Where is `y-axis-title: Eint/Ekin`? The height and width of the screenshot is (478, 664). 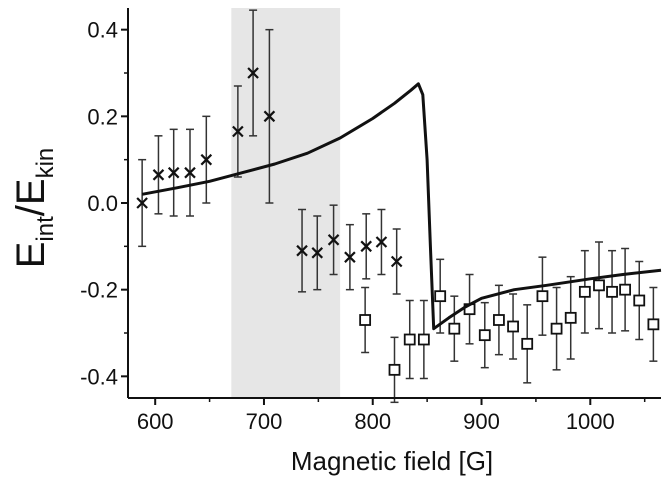 y-axis-title: Eint/Ekin is located at coordinates (34, 208).